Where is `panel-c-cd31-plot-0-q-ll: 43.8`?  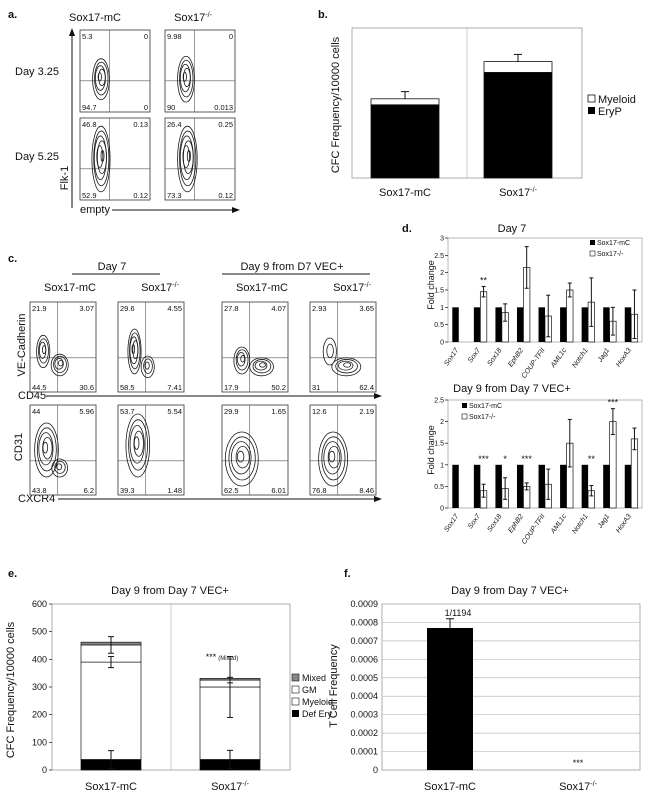
panel-c-cd31-plot-0-q-ll: 43.8 is located at coordinates (39, 490).